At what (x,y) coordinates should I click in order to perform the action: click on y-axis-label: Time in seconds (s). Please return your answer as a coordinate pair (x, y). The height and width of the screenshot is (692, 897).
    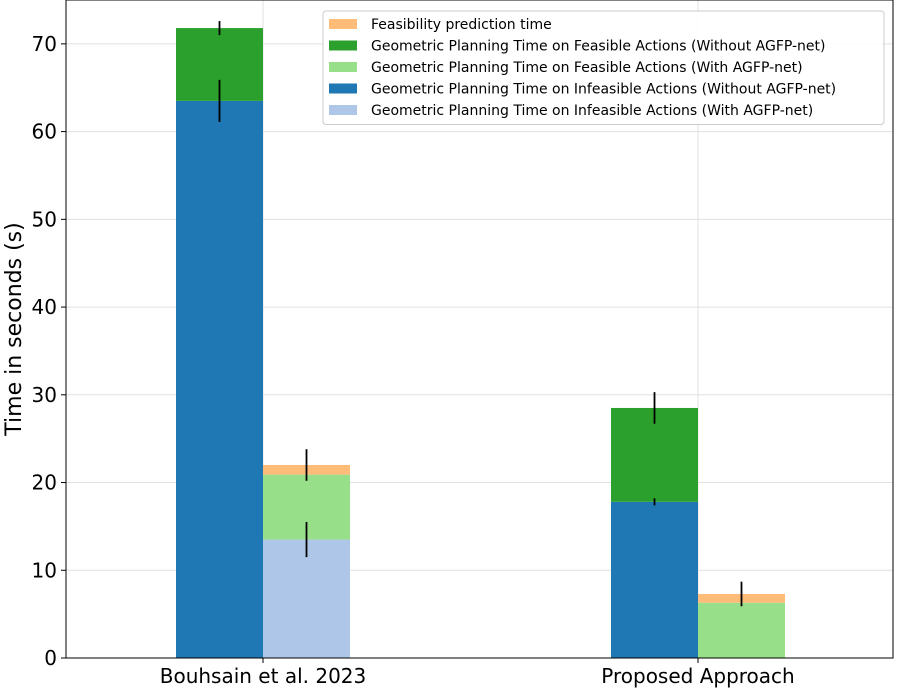
    Looking at the image, I should click on (14, 329).